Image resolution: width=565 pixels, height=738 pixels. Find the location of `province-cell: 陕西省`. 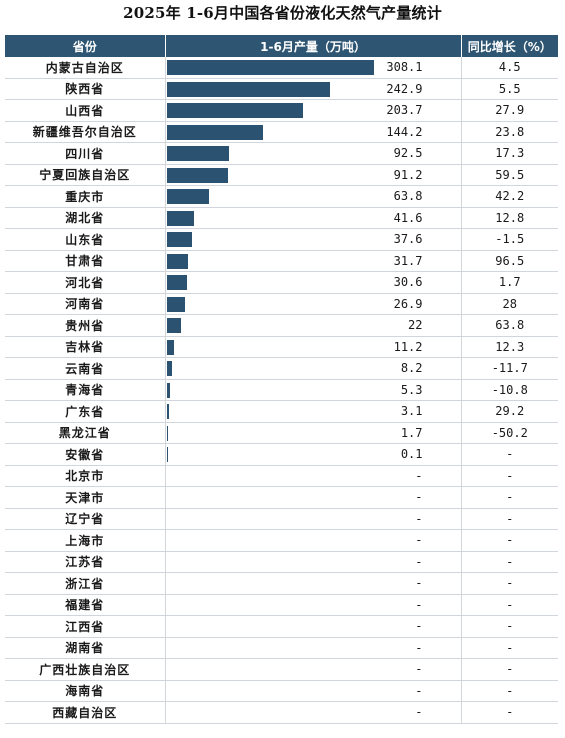

province-cell: 陕西省 is located at coordinates (85, 89).